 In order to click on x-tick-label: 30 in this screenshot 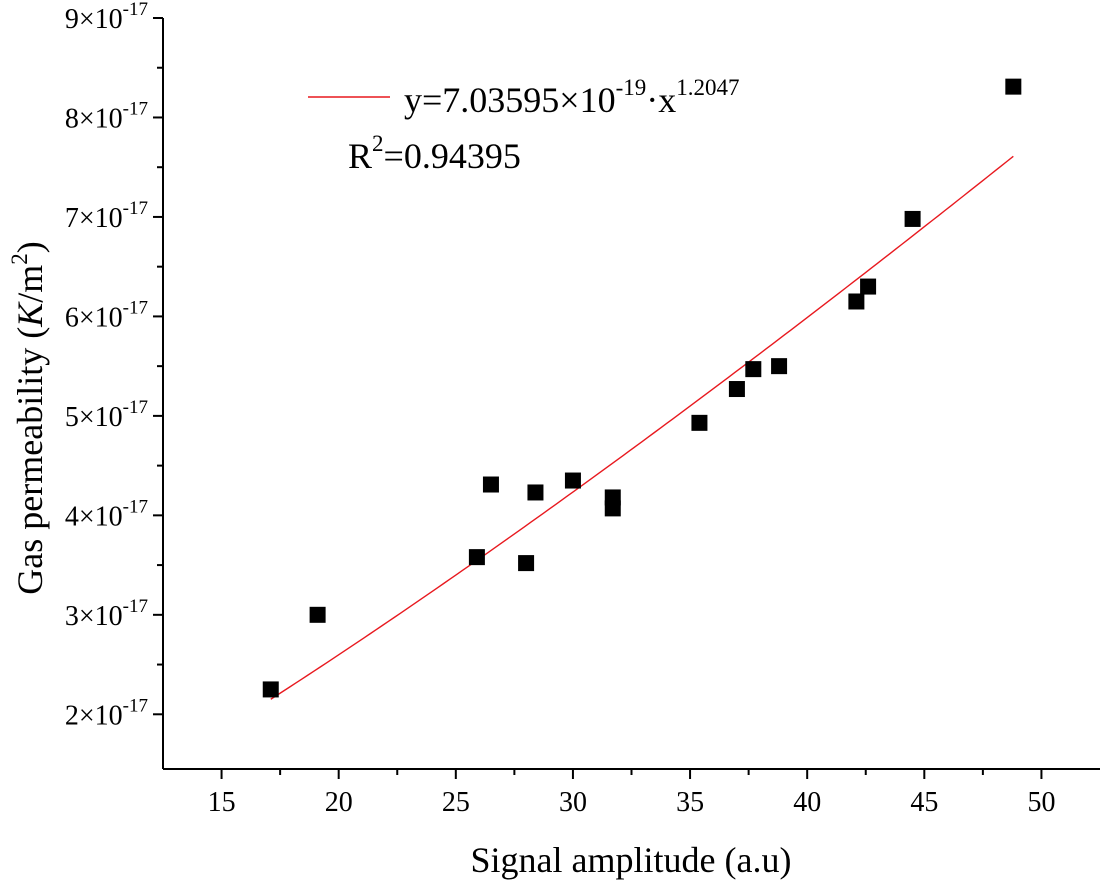, I will do `click(573, 802)`.